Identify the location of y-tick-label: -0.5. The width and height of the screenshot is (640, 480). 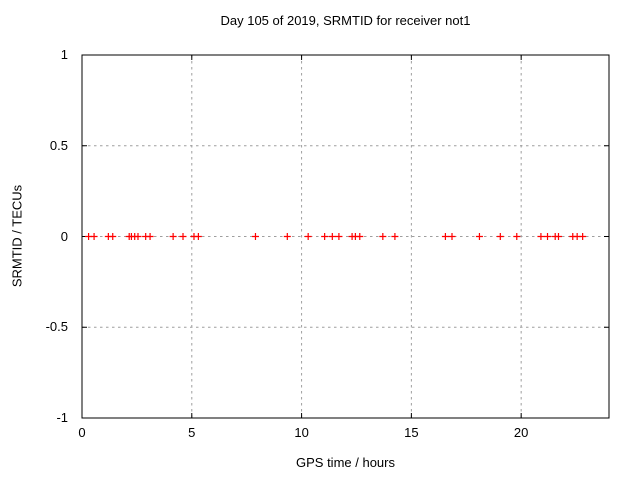
(56, 327).